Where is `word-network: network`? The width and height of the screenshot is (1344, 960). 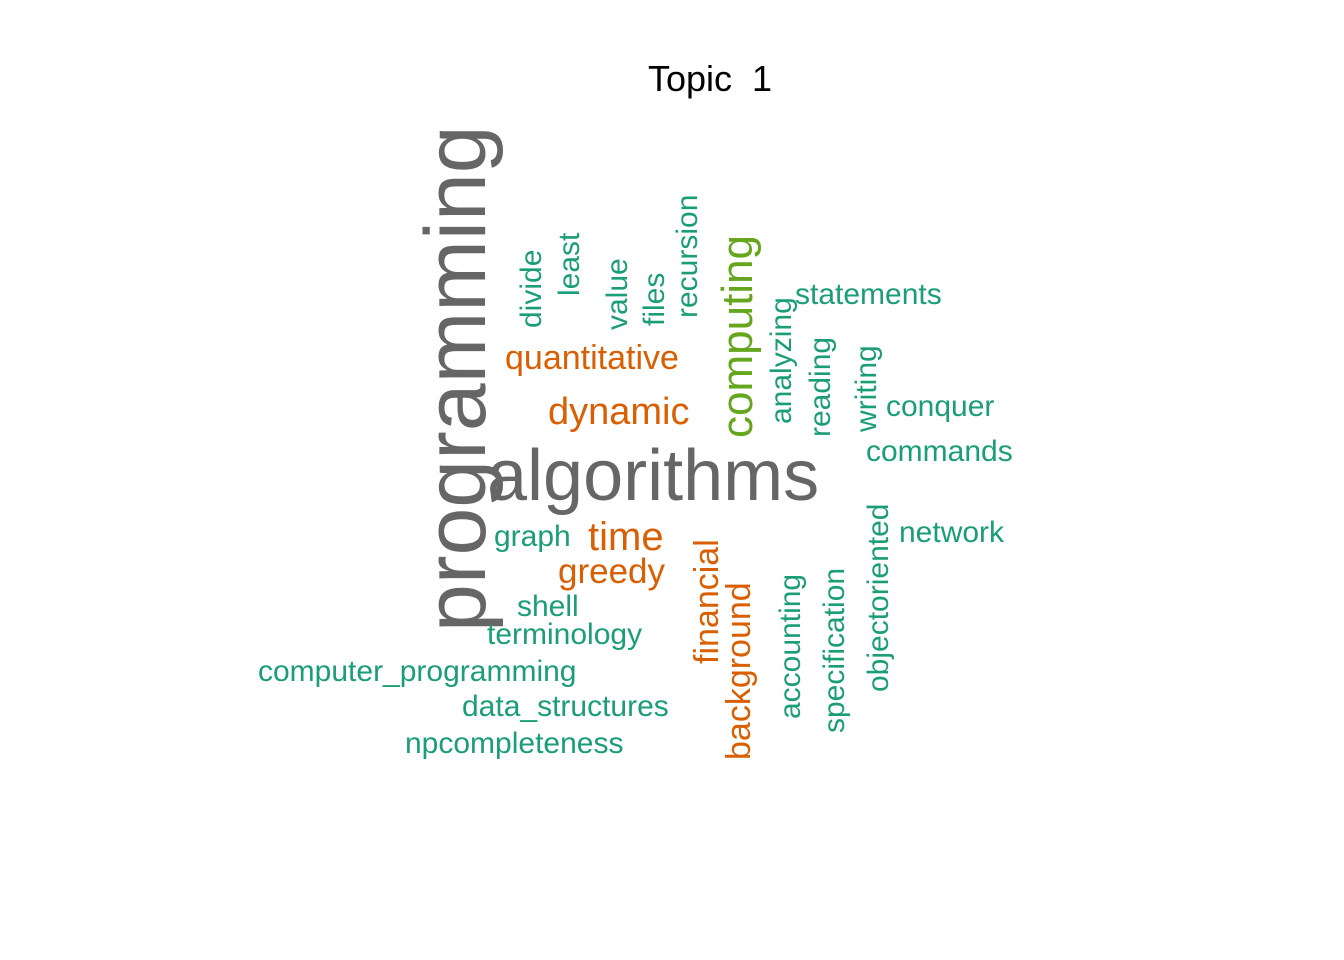 word-network: network is located at coordinates (952, 532).